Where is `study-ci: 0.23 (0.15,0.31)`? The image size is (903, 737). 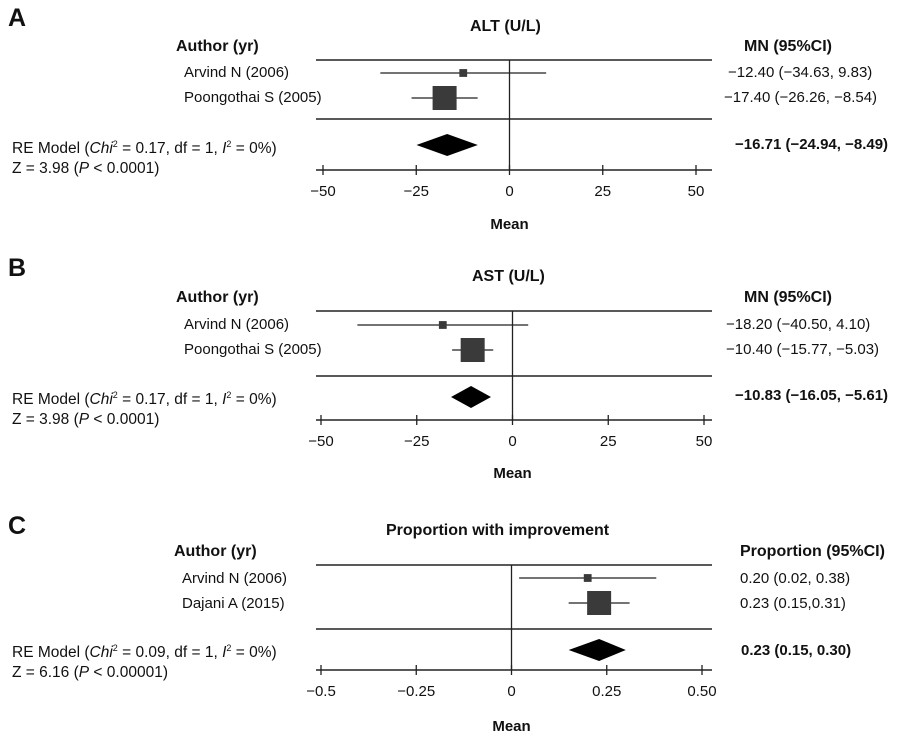 study-ci: 0.23 (0.15,0.31) is located at coordinates (793, 603).